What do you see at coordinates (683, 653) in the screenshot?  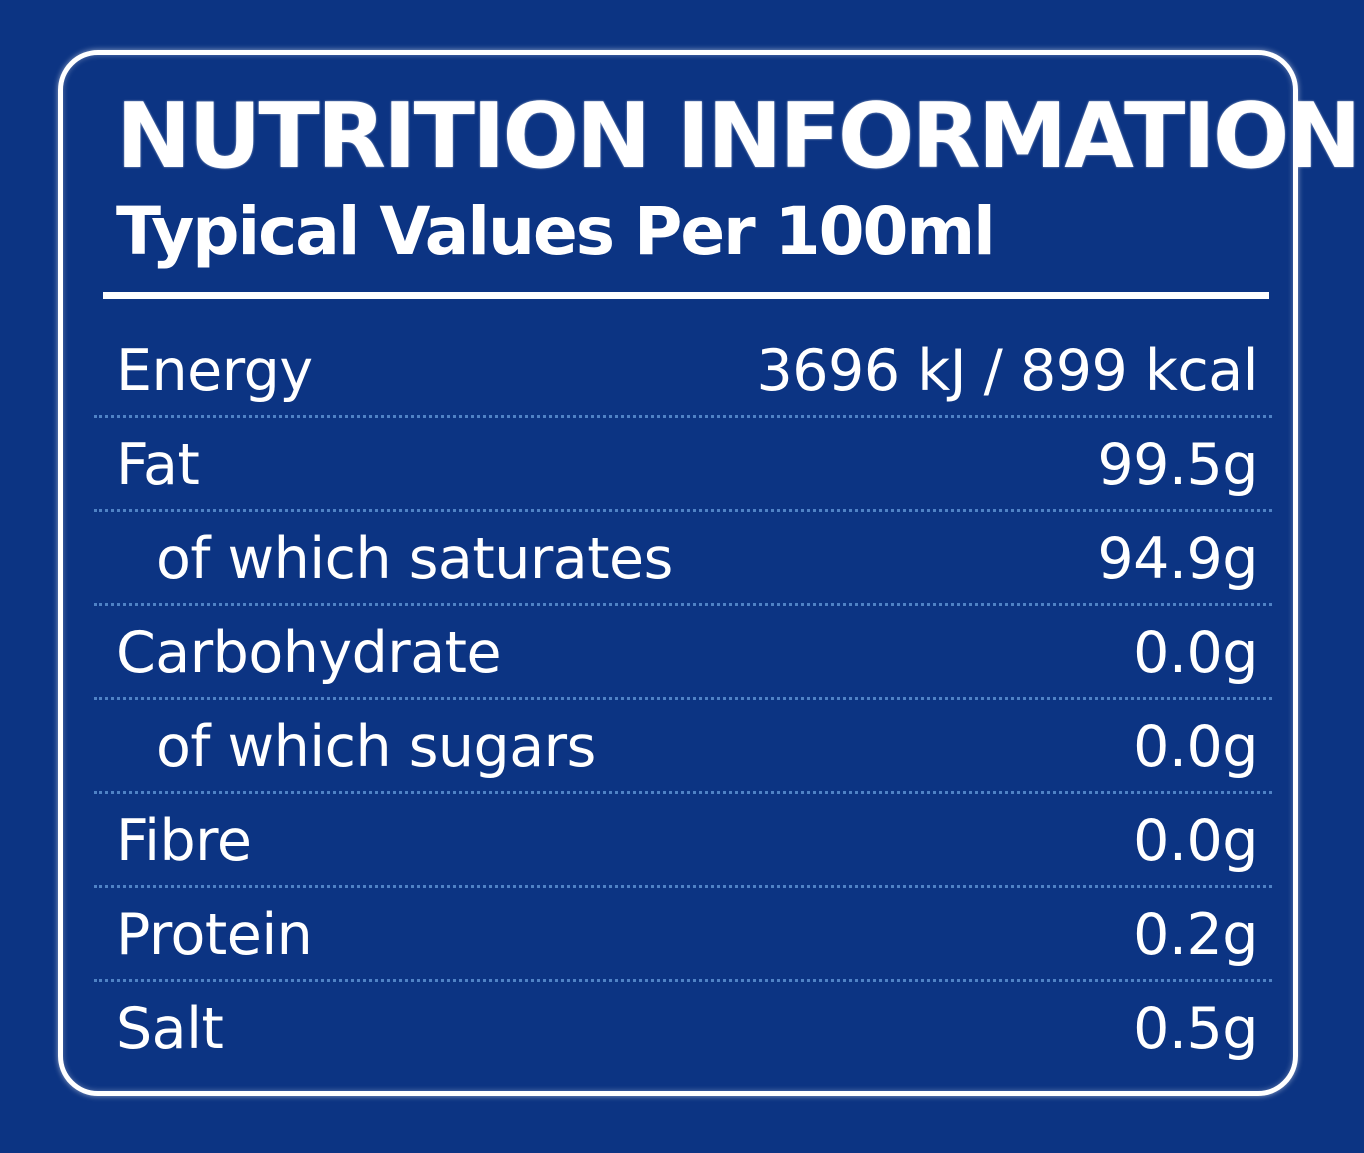 I see `nutrient-row-carbohydrate: Carbohydrate 0.0g` at bounding box center [683, 653].